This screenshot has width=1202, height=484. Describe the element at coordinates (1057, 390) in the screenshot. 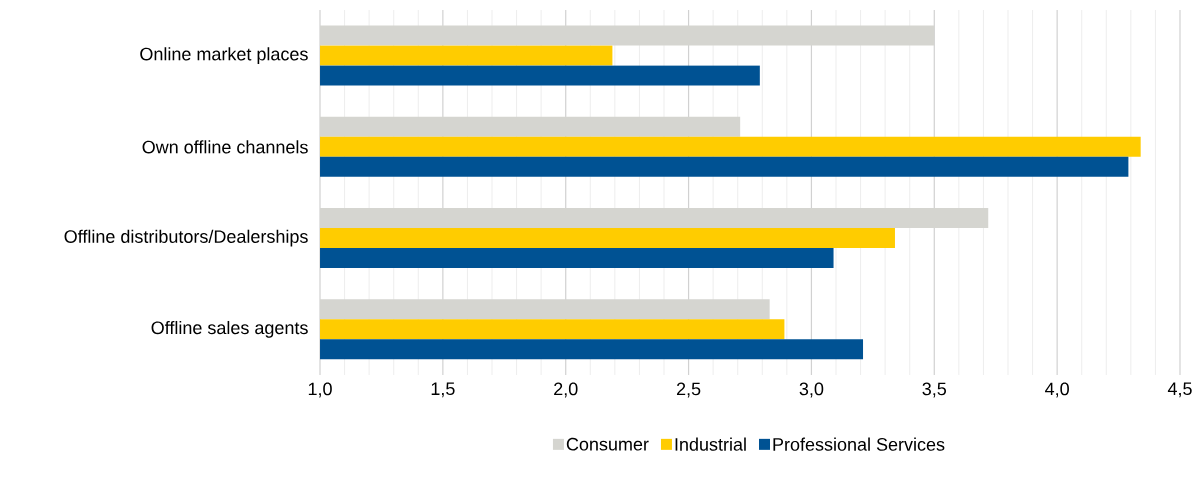

I see `x-tick-label: 4,0` at that location.